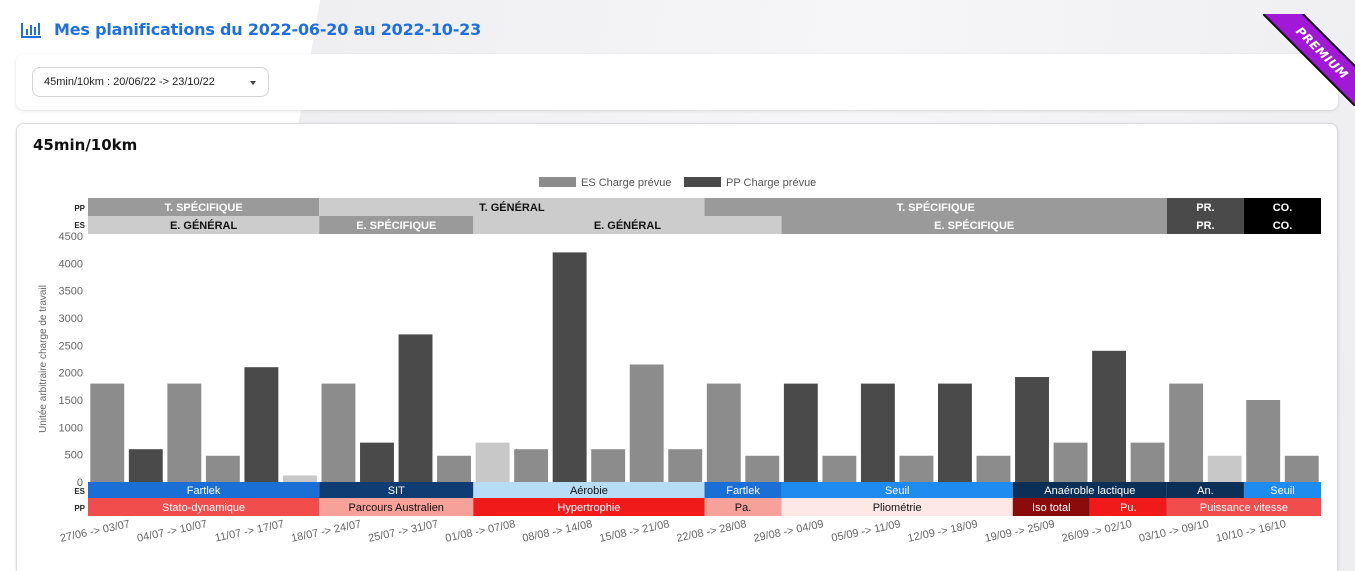 Image resolution: width=1355 pixels, height=571 pixels. Describe the element at coordinates (79, 225) in the screenshot. I see `top-es-row-label: ES` at that location.